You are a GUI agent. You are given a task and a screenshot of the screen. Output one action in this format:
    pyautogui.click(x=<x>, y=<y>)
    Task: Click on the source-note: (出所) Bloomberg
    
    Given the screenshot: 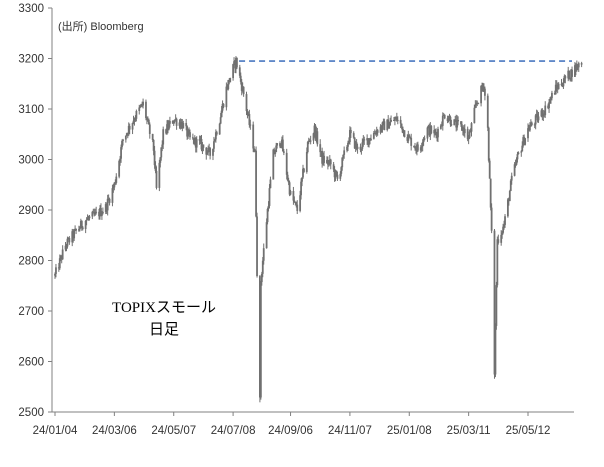 What is the action you would take?
    pyautogui.click(x=101, y=26)
    